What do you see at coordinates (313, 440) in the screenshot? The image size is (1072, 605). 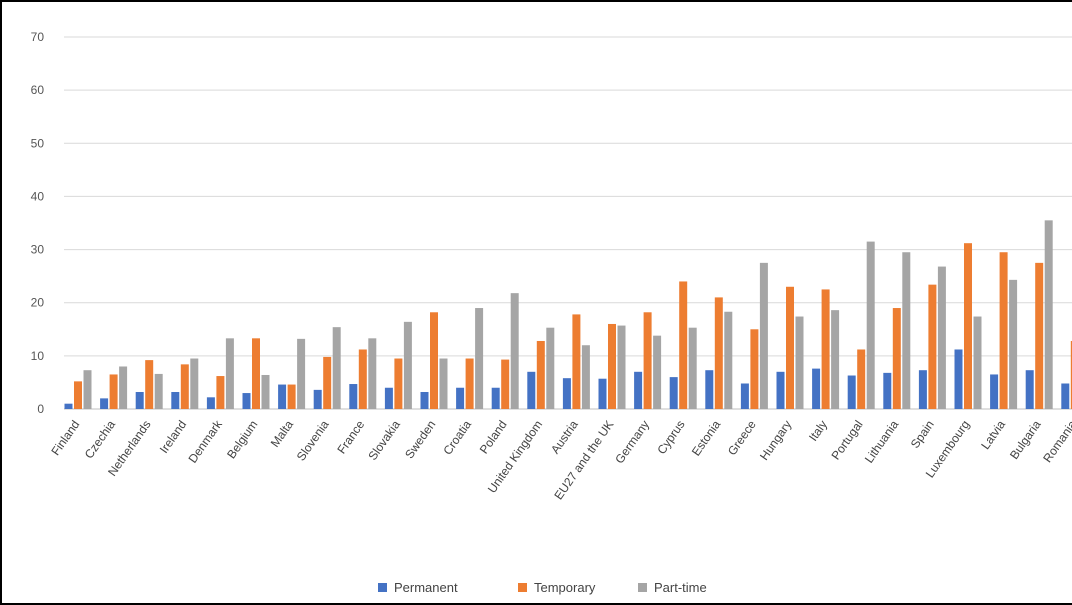 I see `x-tick-label: Slovenia` at bounding box center [313, 440].